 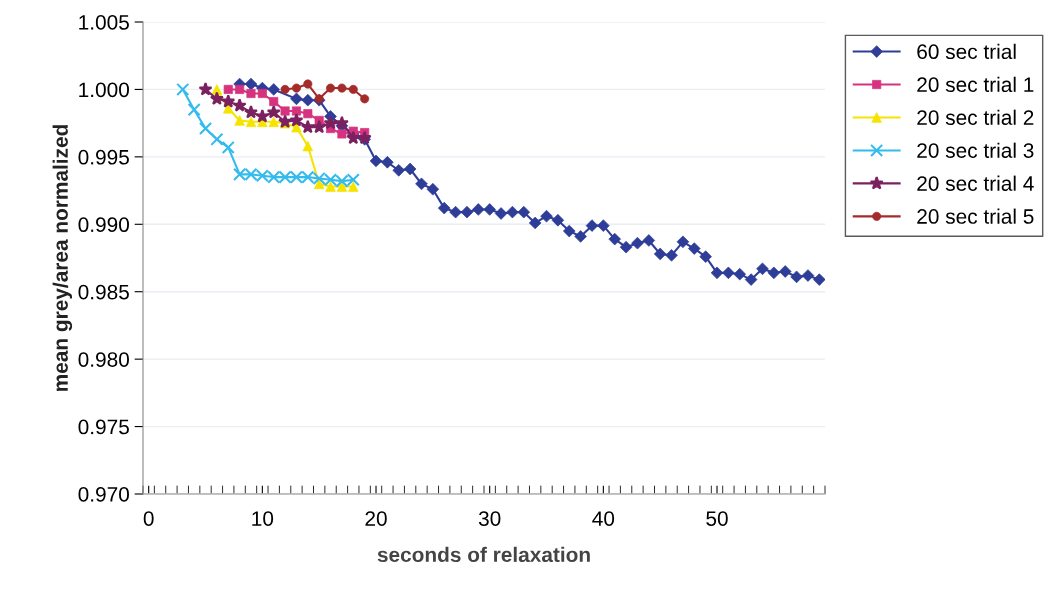 What do you see at coordinates (975, 84) in the screenshot?
I see `legend-label: 20 sec trial 1` at bounding box center [975, 84].